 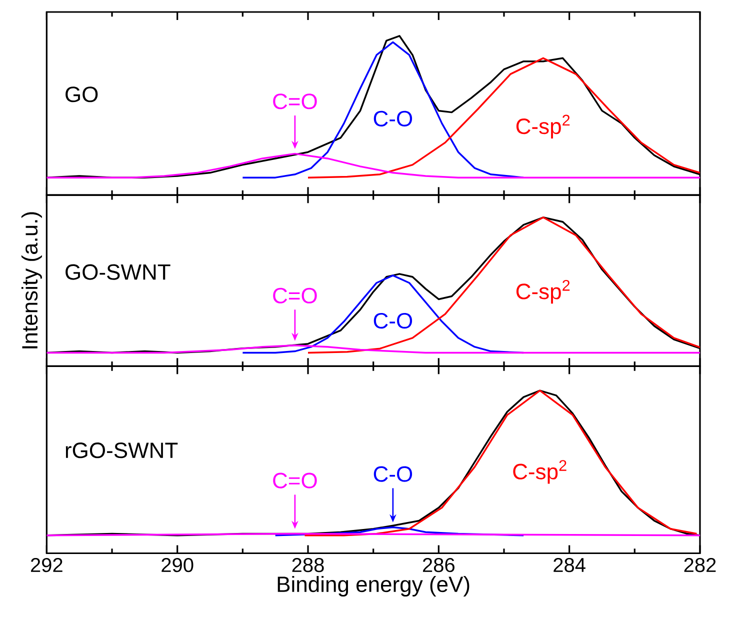 I want to click on text: rGO-SWNT, so click(x=122, y=450).